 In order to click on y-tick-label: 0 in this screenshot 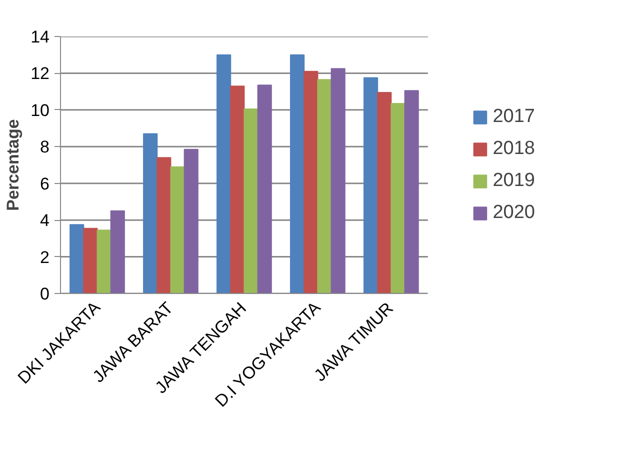, I will do `click(45, 294)`.